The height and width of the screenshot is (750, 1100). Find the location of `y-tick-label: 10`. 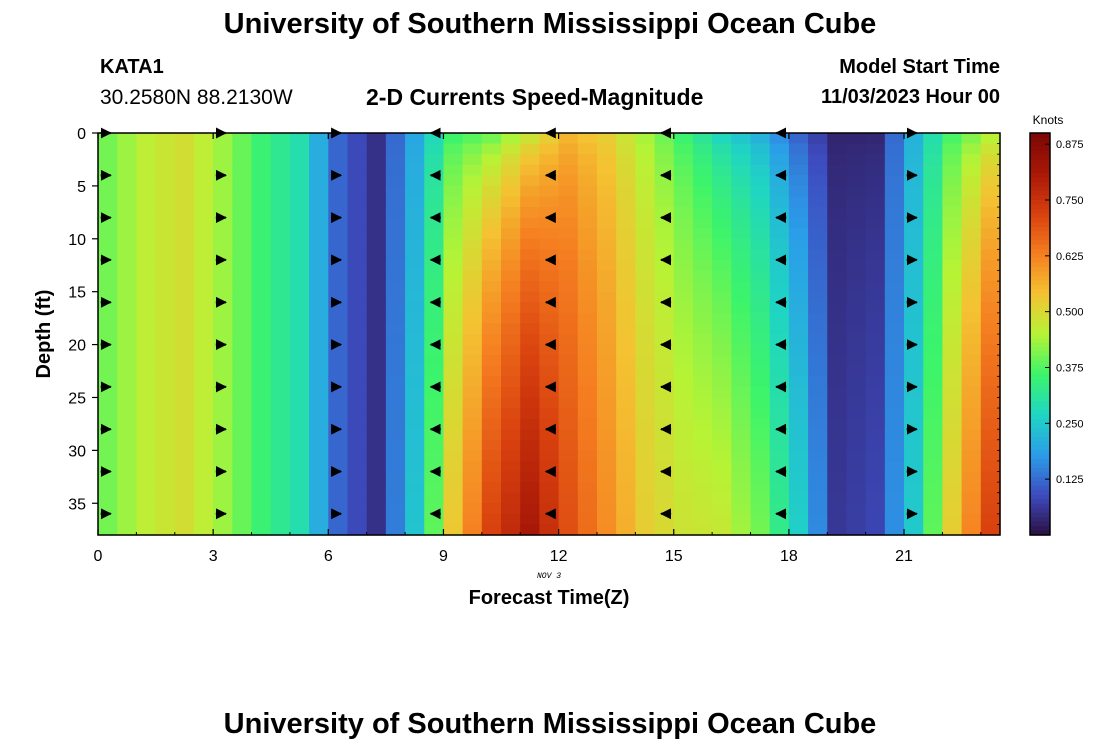

y-tick-label: 10 is located at coordinates (77, 240).